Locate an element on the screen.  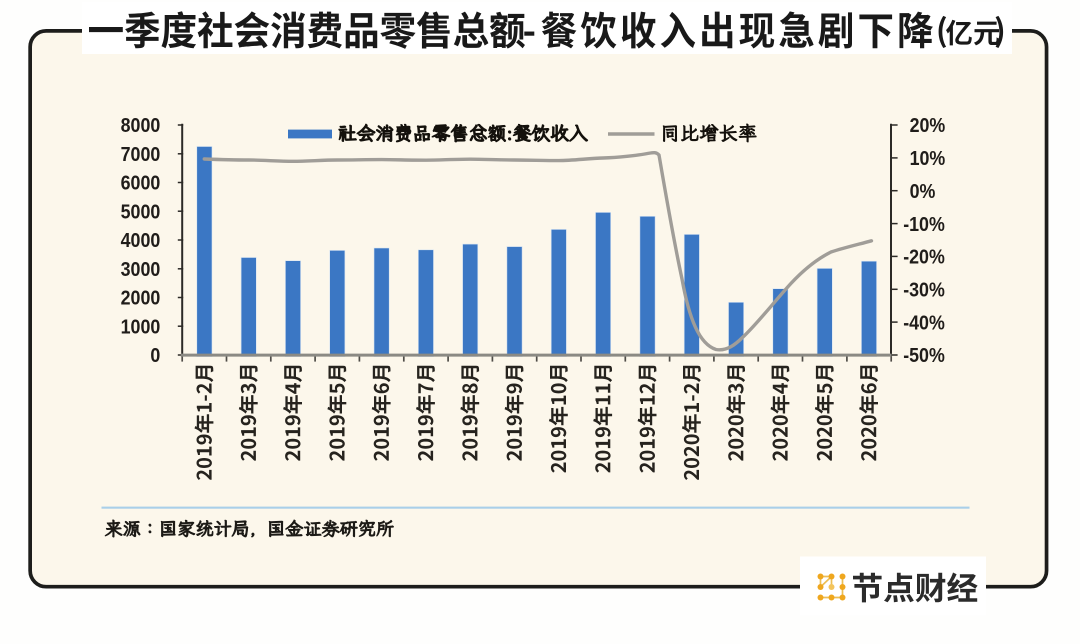
svg-text: -30% is located at coordinates (924, 290).